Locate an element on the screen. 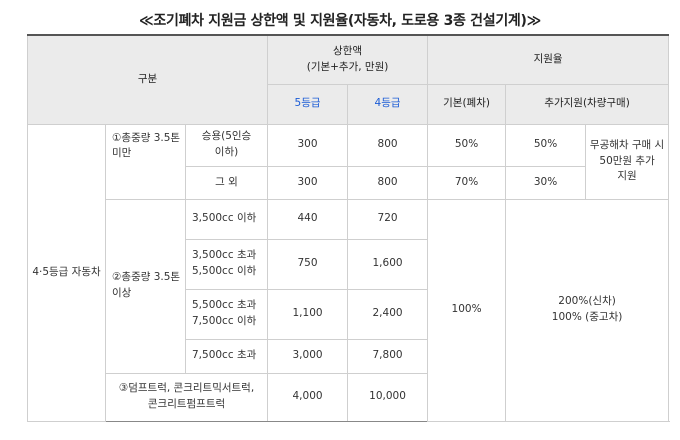 This screenshot has width=680, height=440. grade5-header: 5등급 is located at coordinates (308, 104).